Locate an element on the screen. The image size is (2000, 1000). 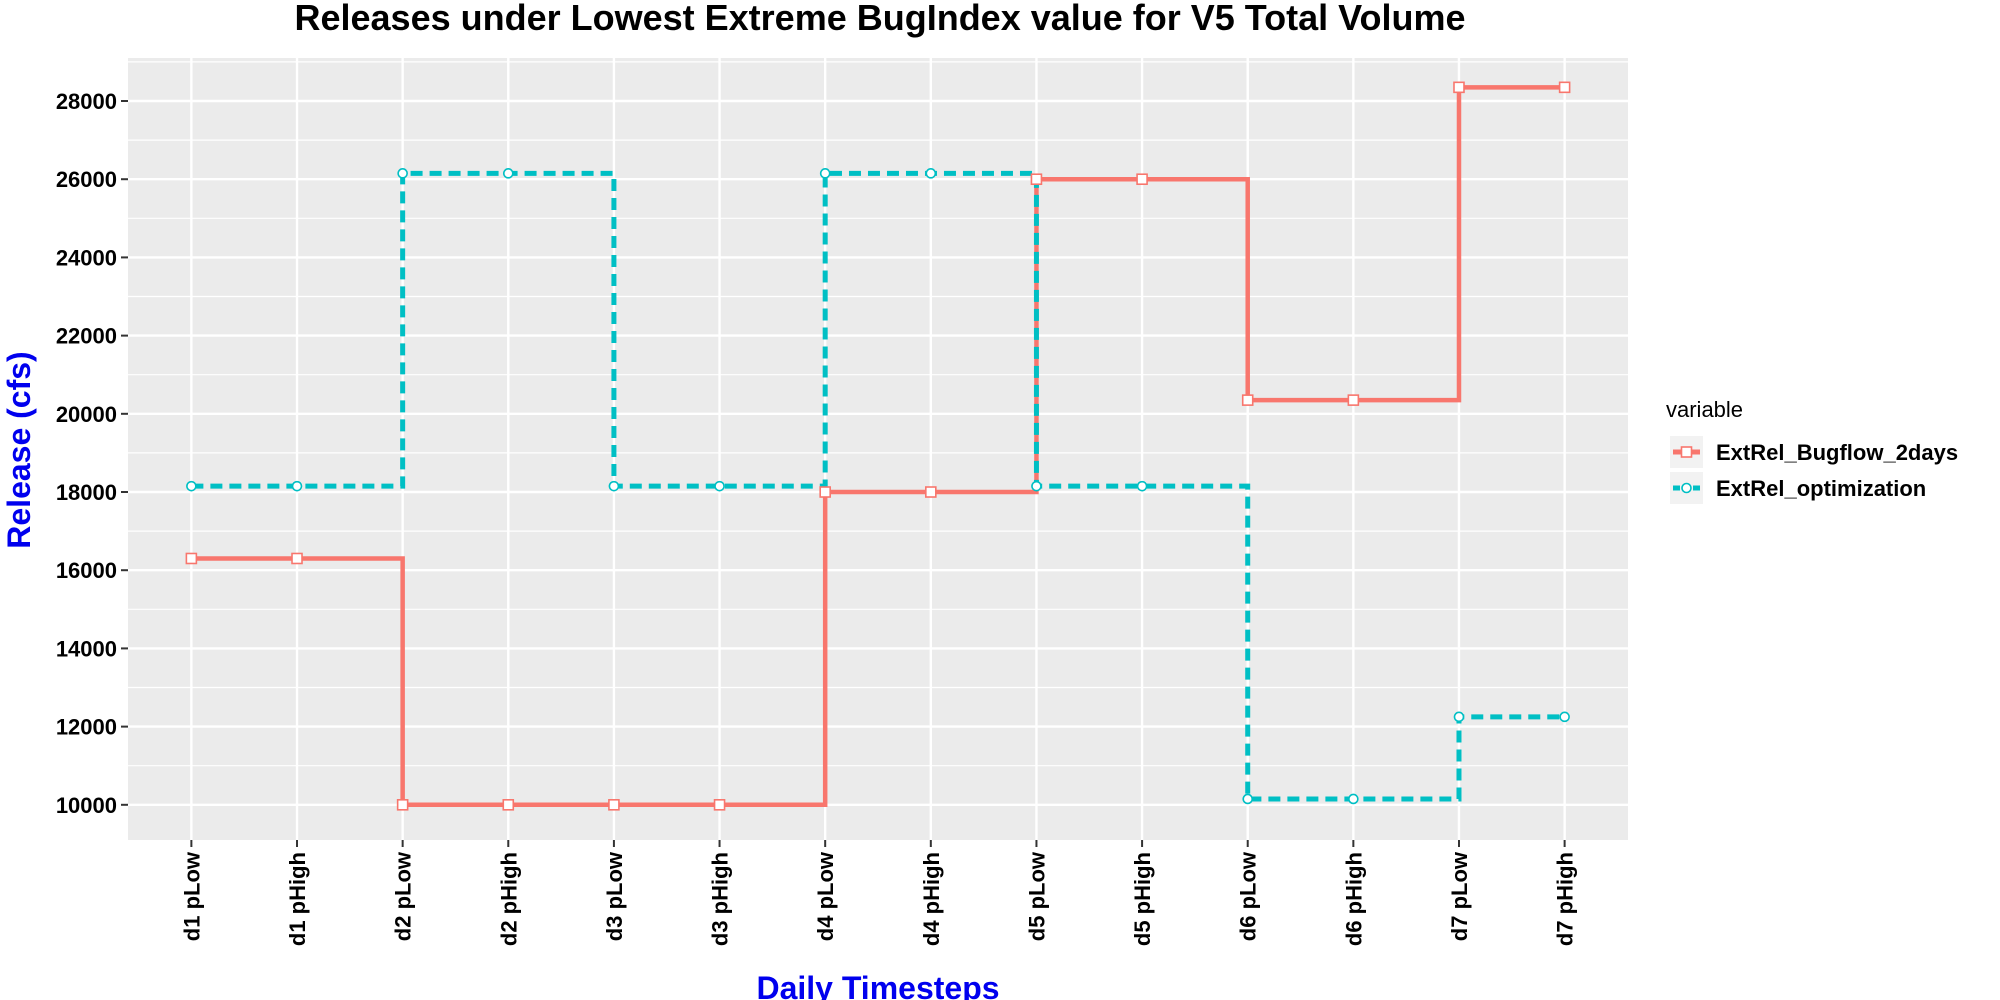
x-tick-label: d1 pHigh is located at coordinates (297, 899).